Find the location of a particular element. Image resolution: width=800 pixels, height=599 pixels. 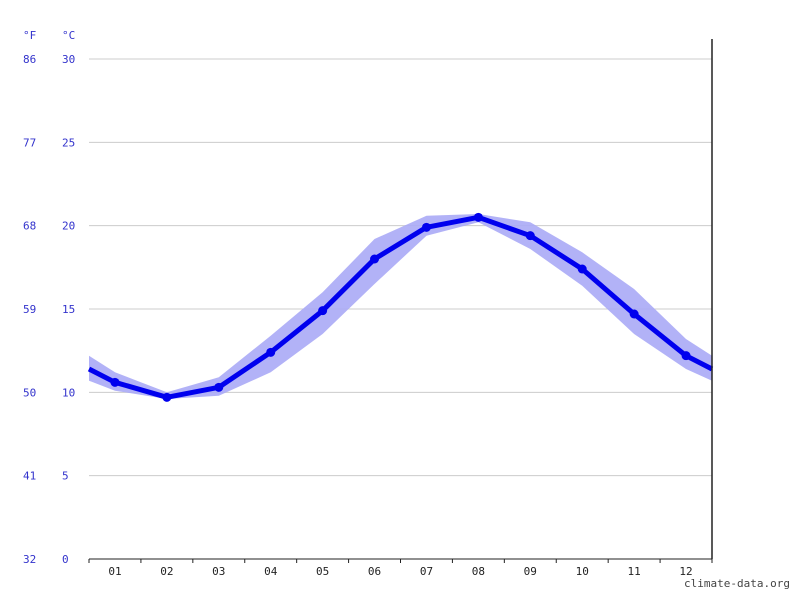

unit-label-fahrenheit: °F is located at coordinates (29, 35).